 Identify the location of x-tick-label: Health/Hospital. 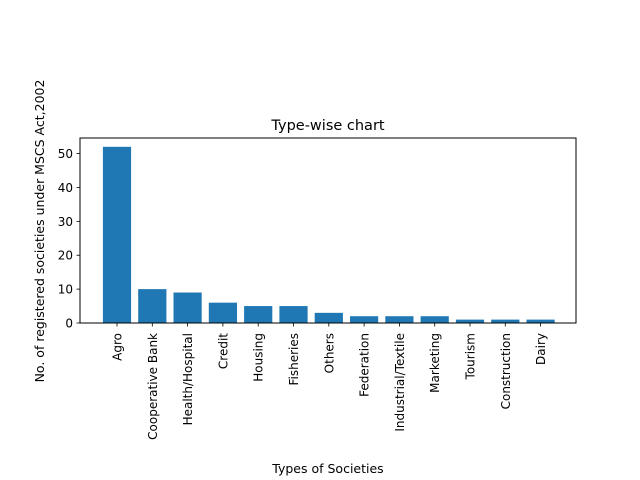
(188, 379).